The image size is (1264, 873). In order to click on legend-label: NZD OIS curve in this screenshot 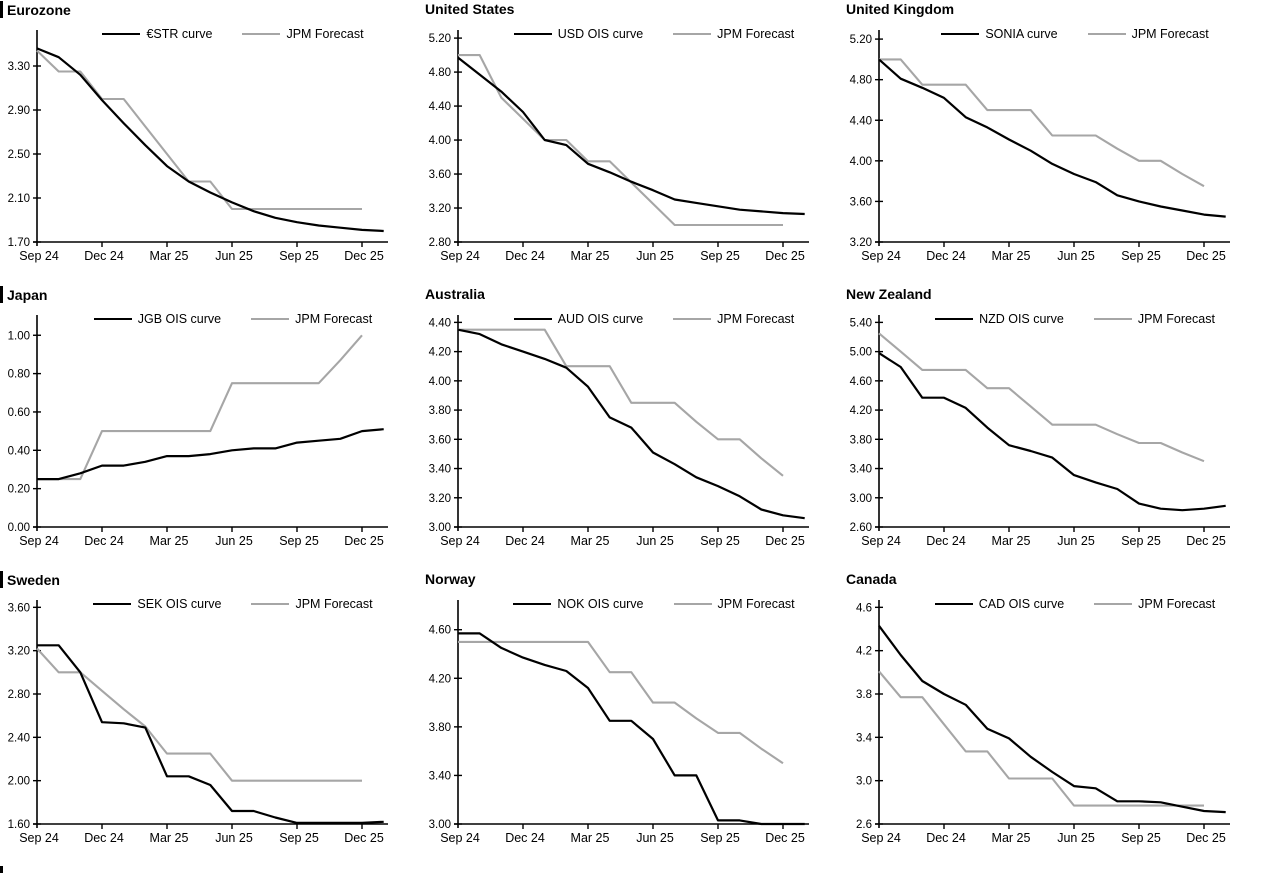, I will do `click(1021, 319)`.